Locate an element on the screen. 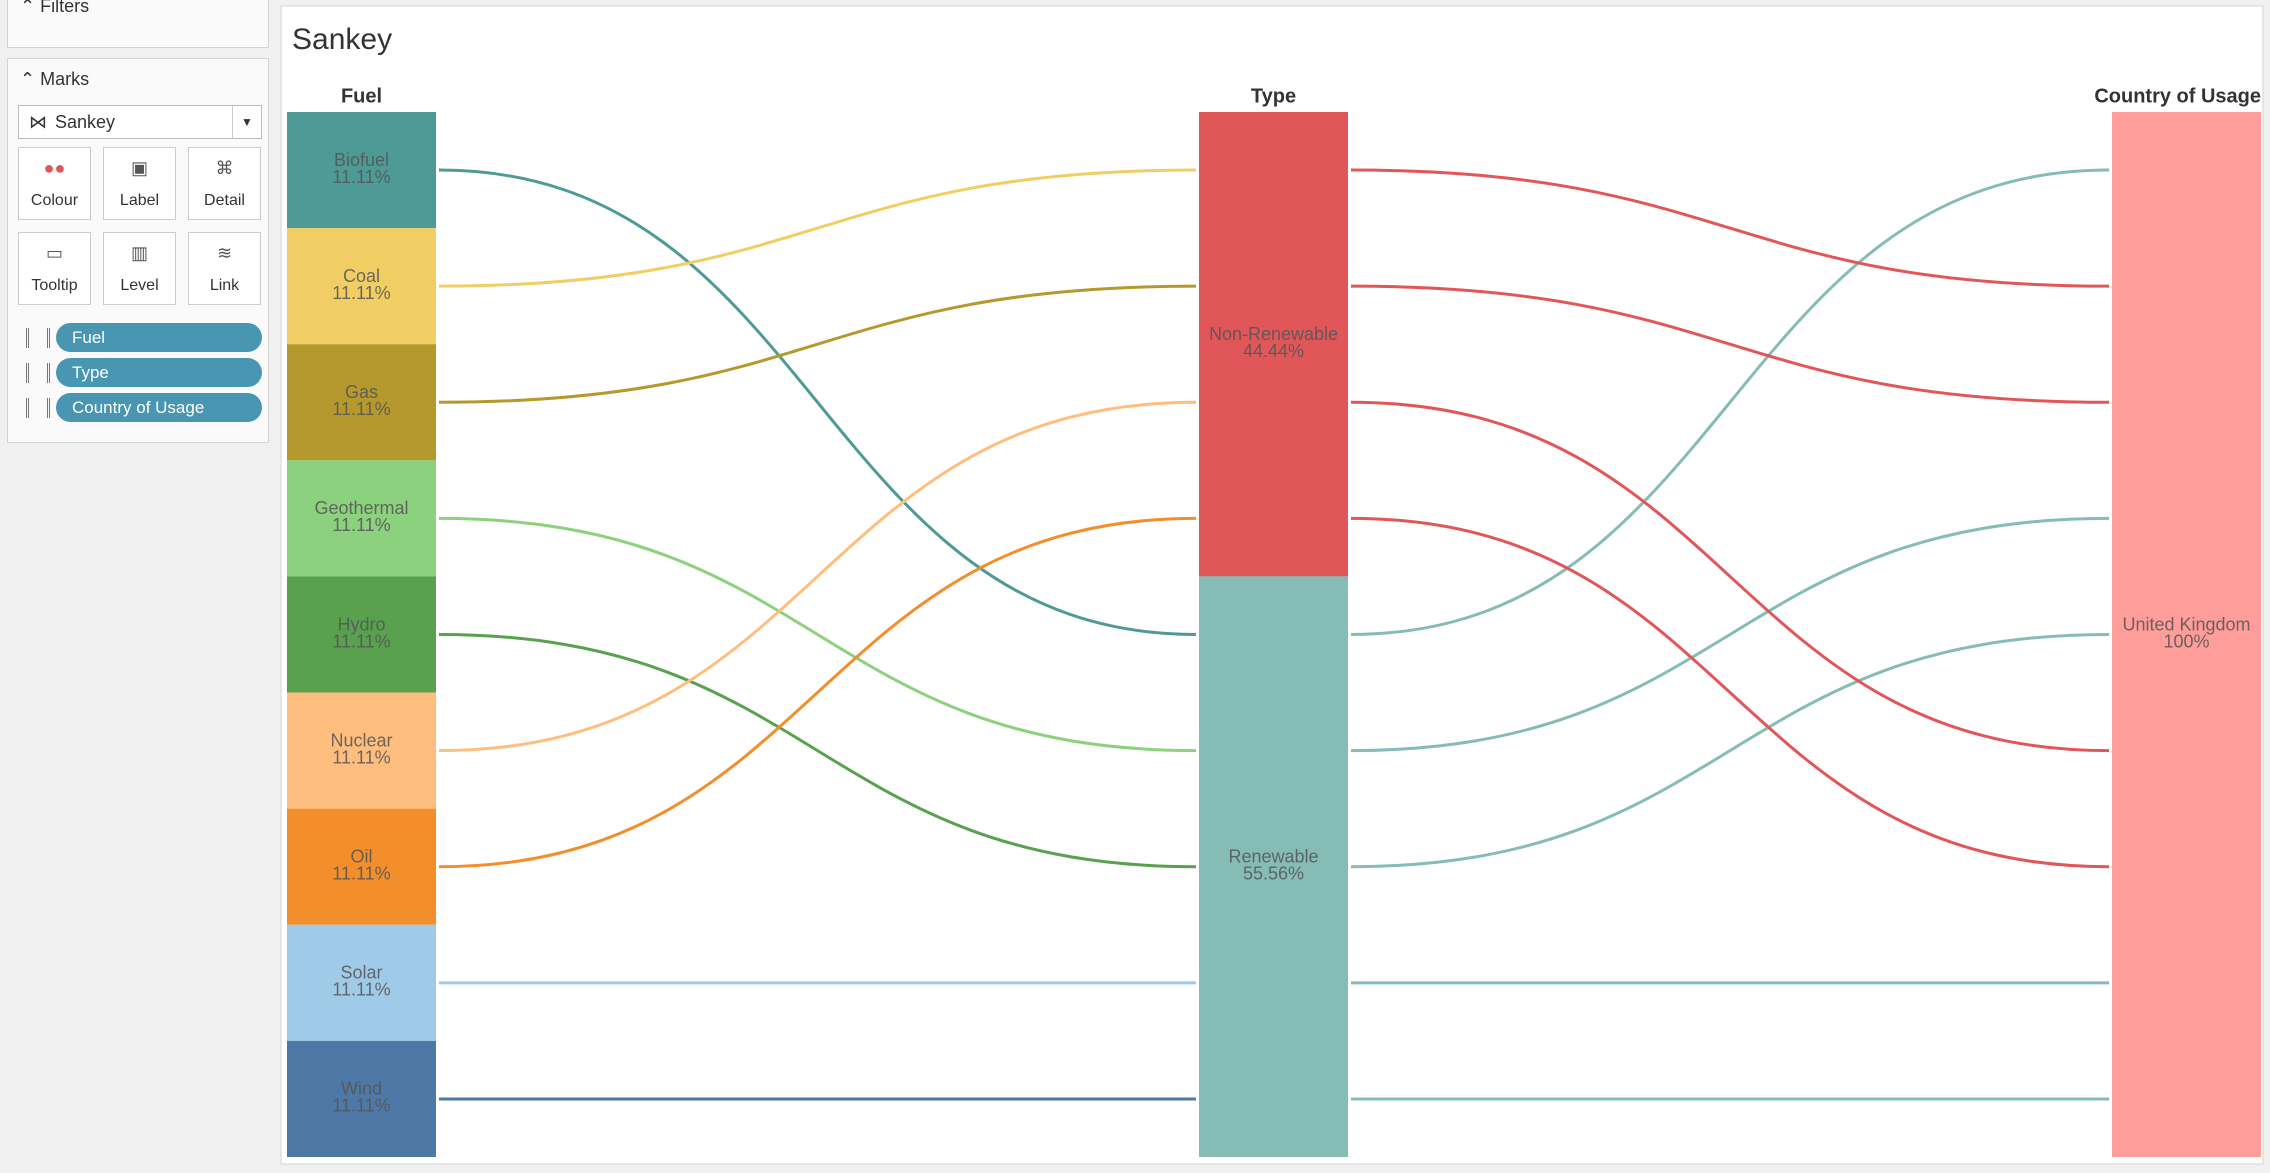 This screenshot has height=1173, width=2270. column-header: Type is located at coordinates (1273, 96).